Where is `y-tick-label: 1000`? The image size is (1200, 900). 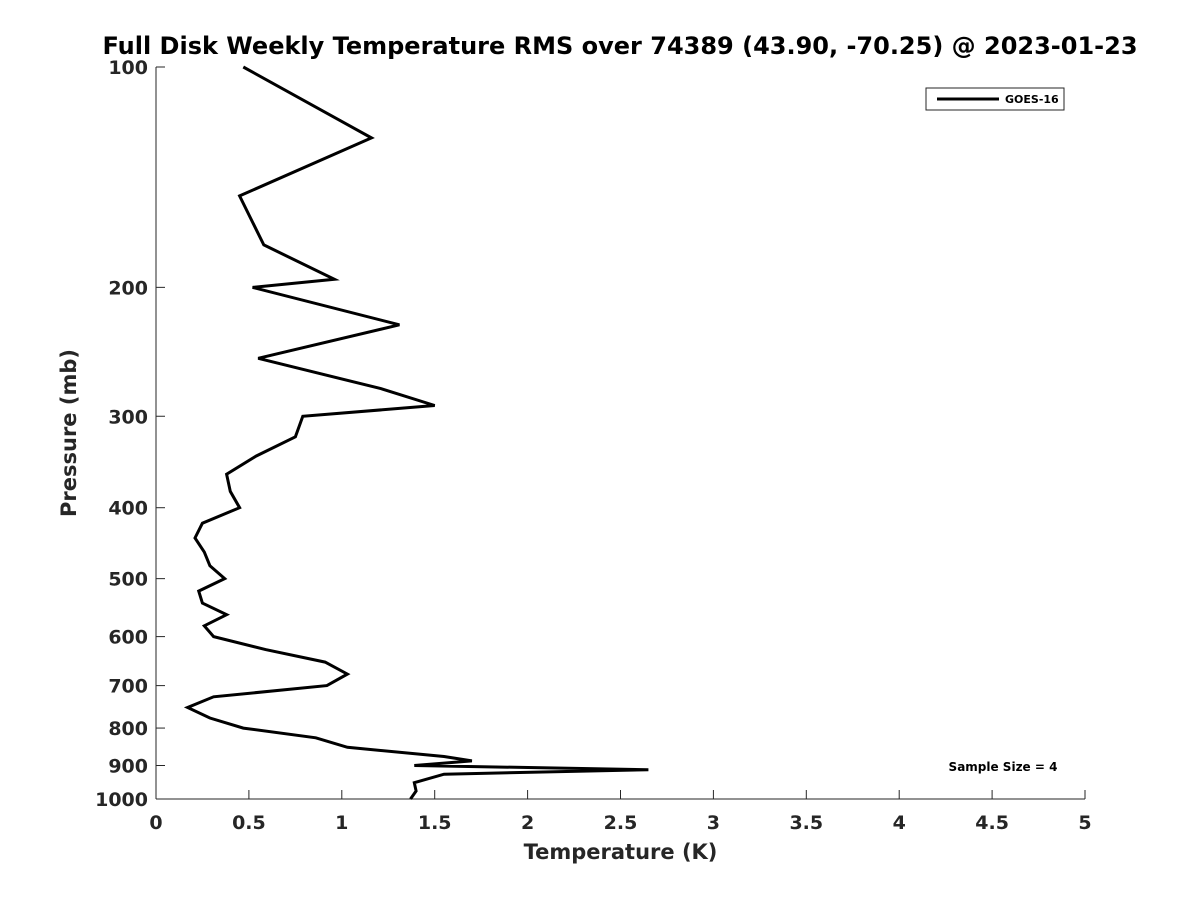 y-tick-label: 1000 is located at coordinates (121, 800).